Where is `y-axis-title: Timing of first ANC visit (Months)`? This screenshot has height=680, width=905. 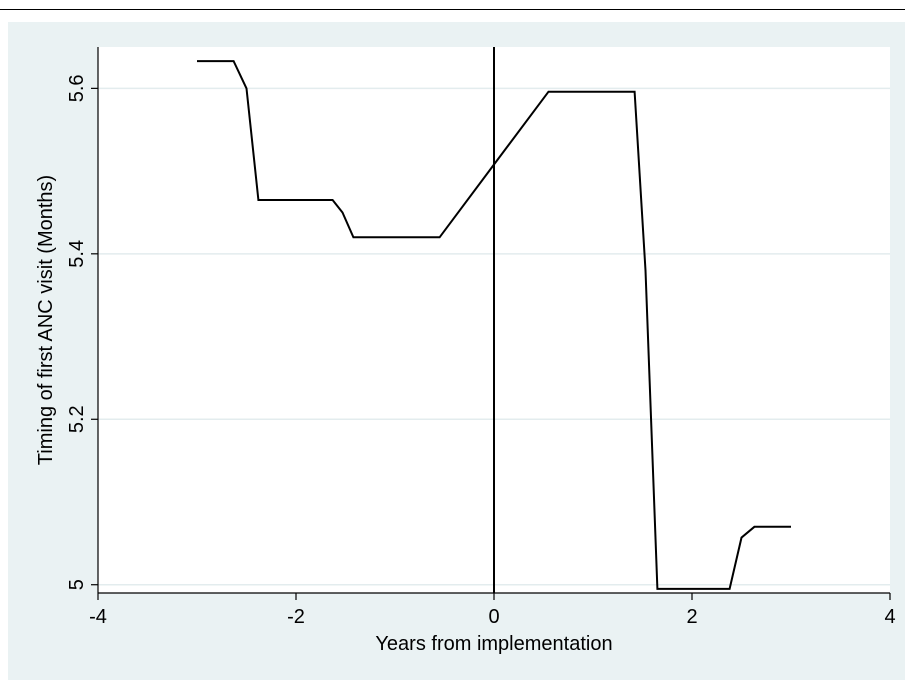 y-axis-title: Timing of first ANC visit (Months) is located at coordinates (46, 320).